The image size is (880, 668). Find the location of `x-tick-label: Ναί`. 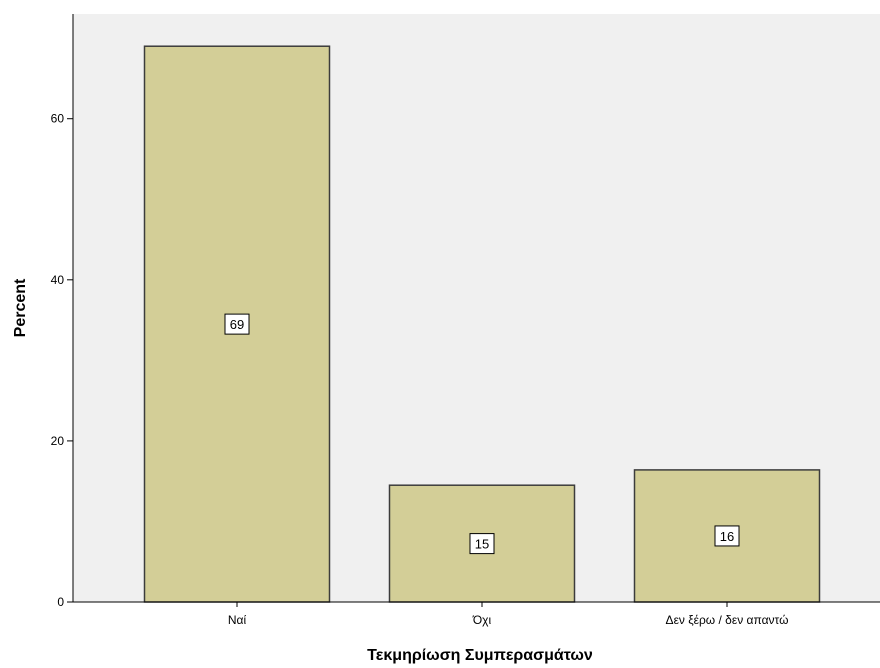

x-tick-label: Ναί is located at coordinates (237, 620).